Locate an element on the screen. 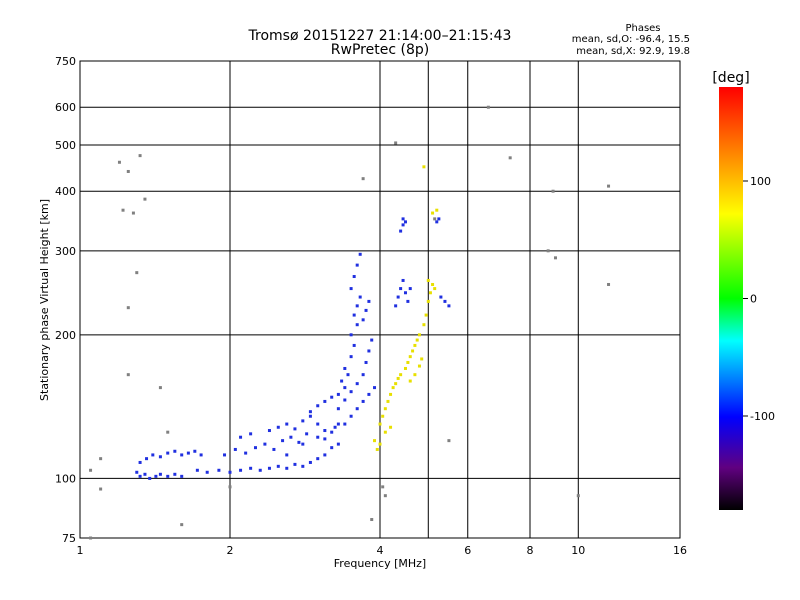  y-tick-label: 500 is located at coordinates (65, 145).